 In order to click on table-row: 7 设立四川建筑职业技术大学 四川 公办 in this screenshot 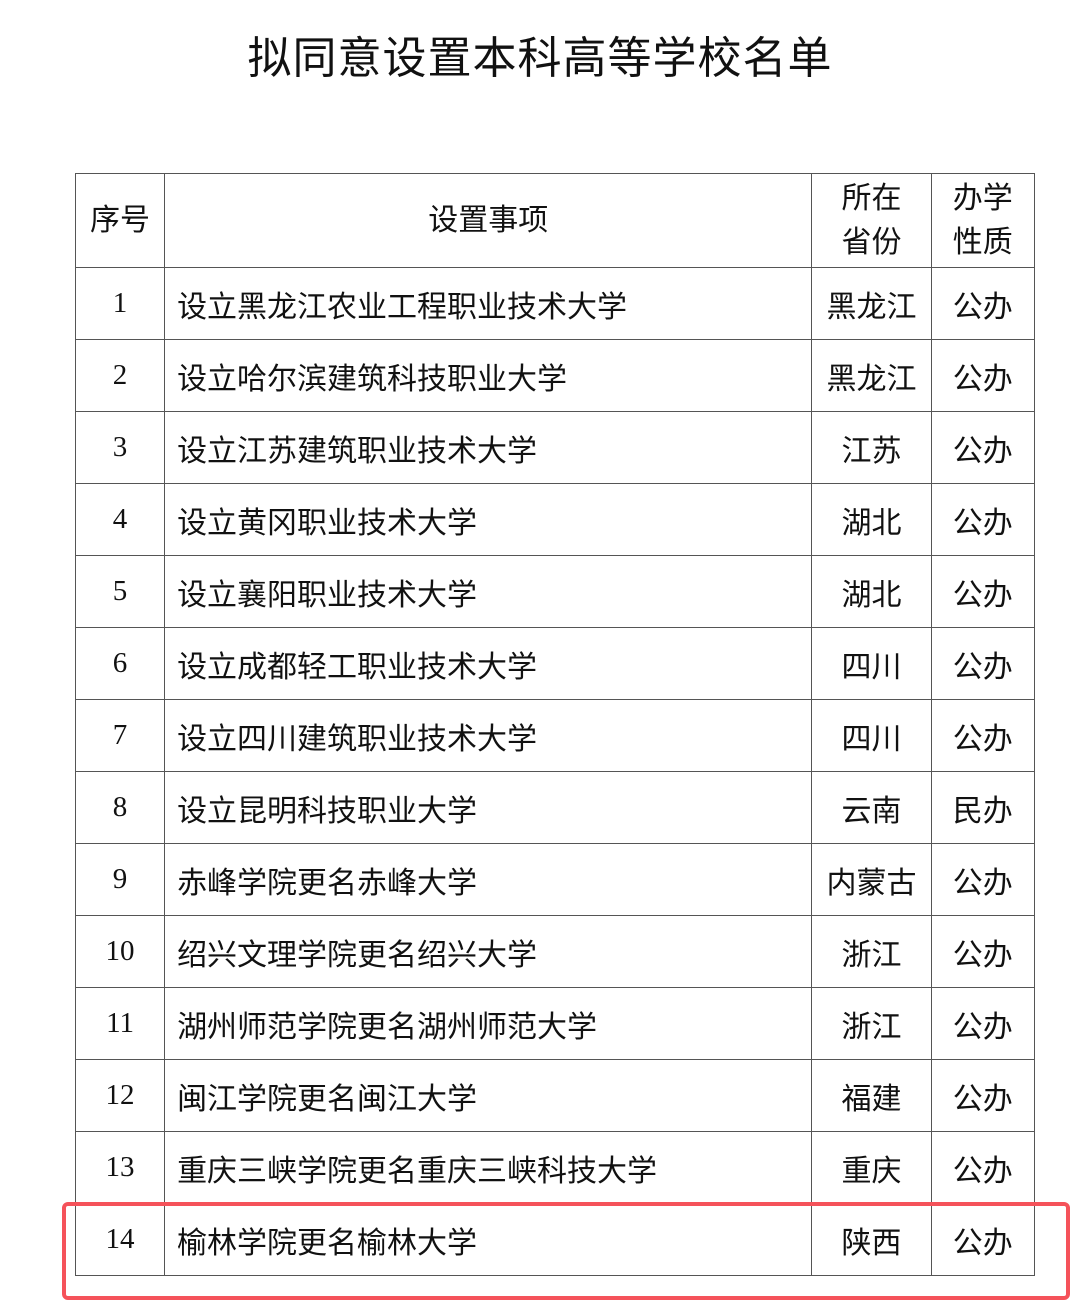, I will do `click(555, 735)`.